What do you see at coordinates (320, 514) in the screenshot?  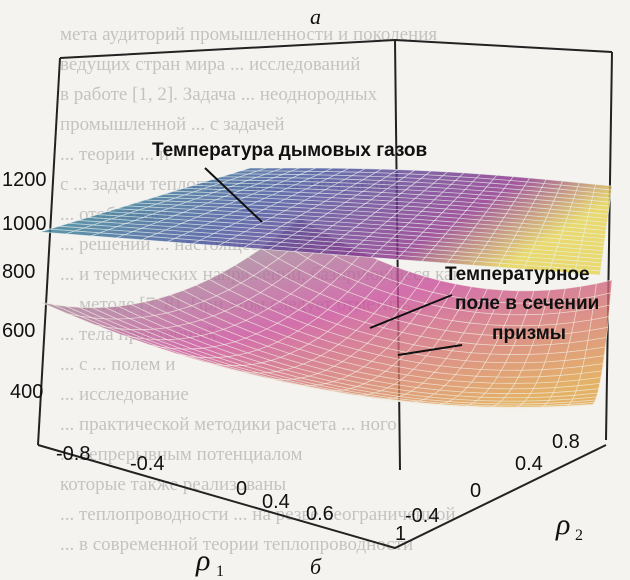 I see `x-tick: 0.6` at bounding box center [320, 514].